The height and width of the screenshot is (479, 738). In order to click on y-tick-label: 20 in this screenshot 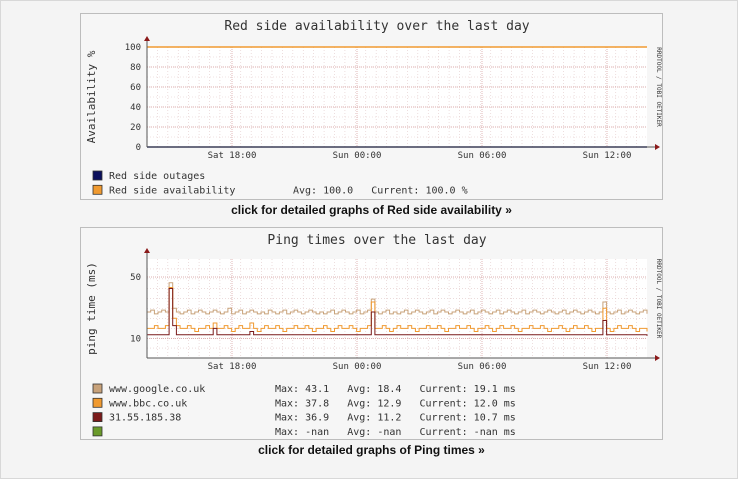, I will do `click(135, 128)`.